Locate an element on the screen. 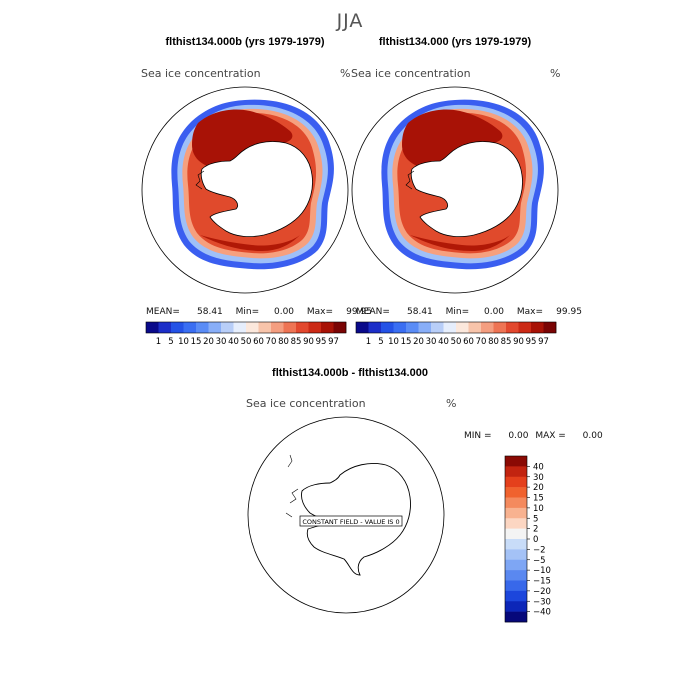 The width and height of the screenshot is (700, 700). diff-colorbar-tick-label: −10 is located at coordinates (542, 571).